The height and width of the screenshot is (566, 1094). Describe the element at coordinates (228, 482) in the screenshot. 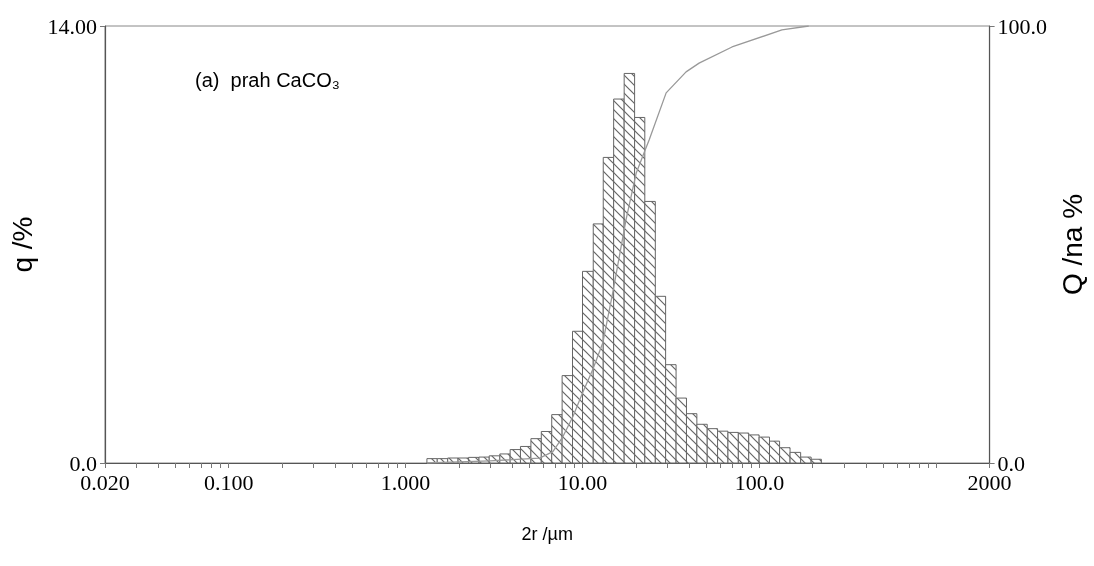

I see `x-tick-label: 0.100` at that location.